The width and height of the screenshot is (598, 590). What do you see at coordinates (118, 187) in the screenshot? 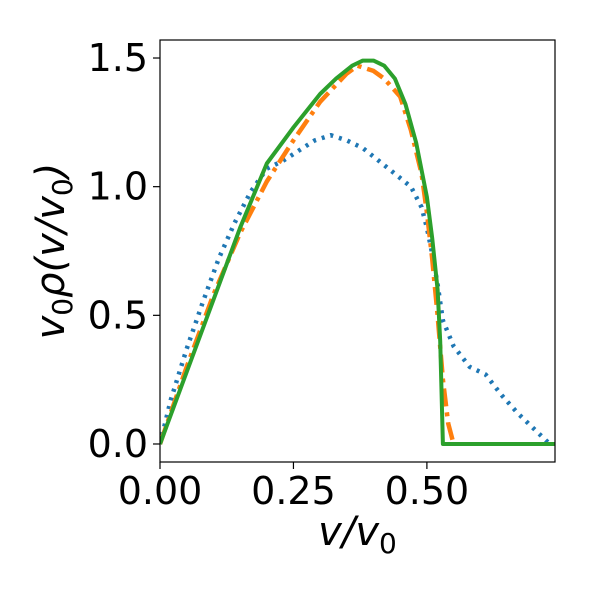
I see `y-tick-label: 1.0` at bounding box center [118, 187].